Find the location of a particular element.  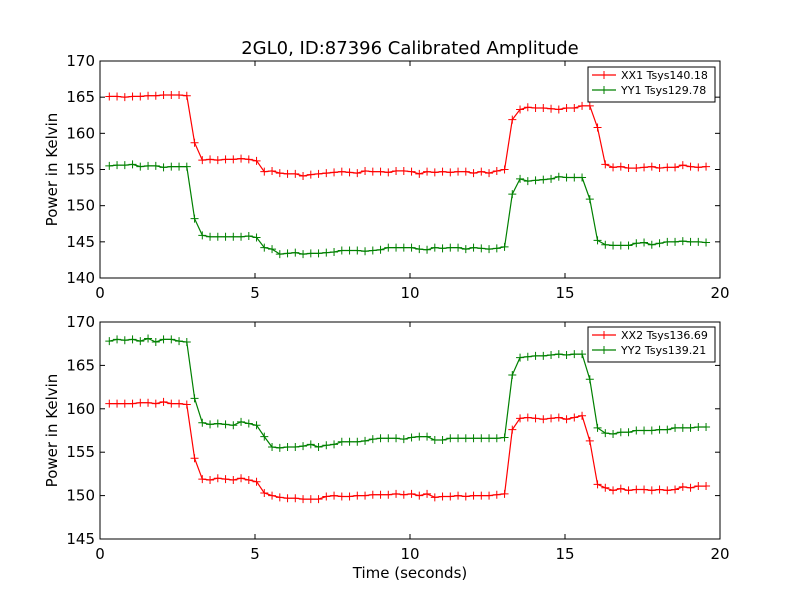

legend-label: XX1 Tsys140.18 is located at coordinates (664, 75).